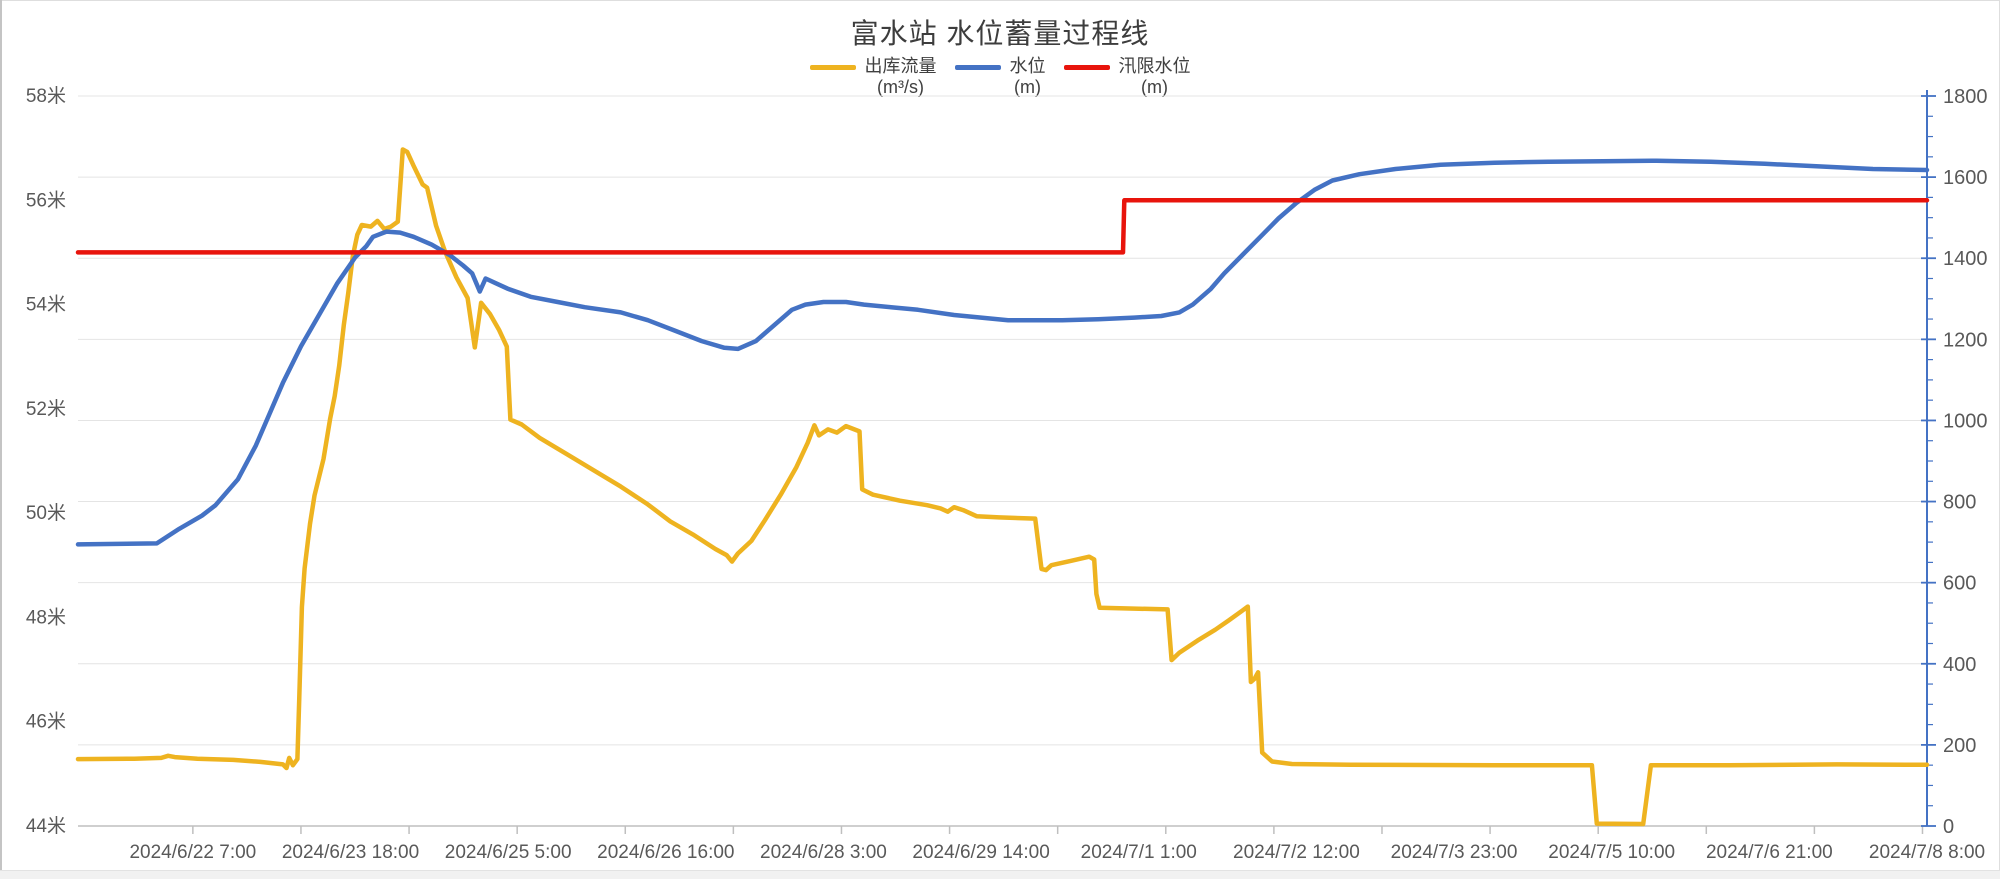  I want to click on right-axis-labels: 0 200 400 600 800 1000 1200 1400 1600 1800, so click(1965, 462).